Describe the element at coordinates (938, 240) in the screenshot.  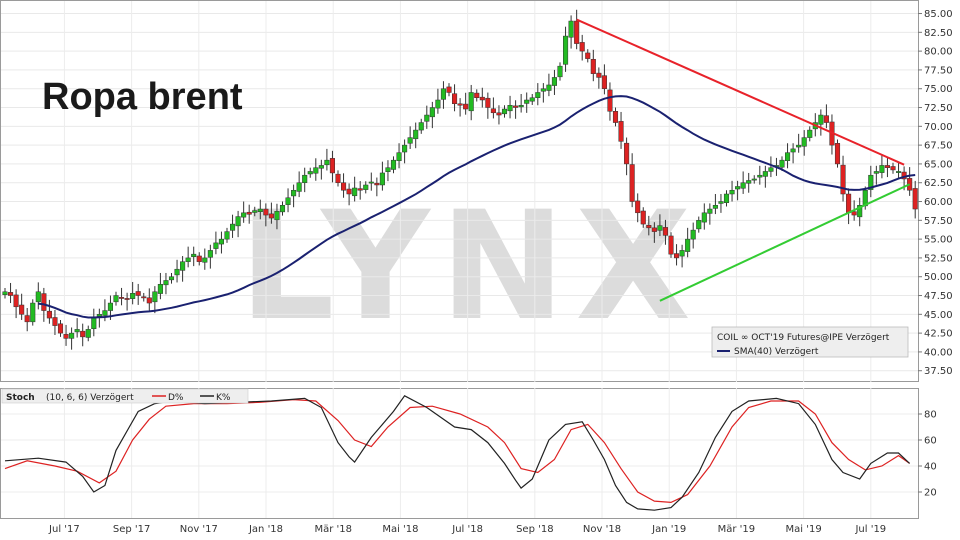
I see `price-y-tick-label: 55.00` at that location.